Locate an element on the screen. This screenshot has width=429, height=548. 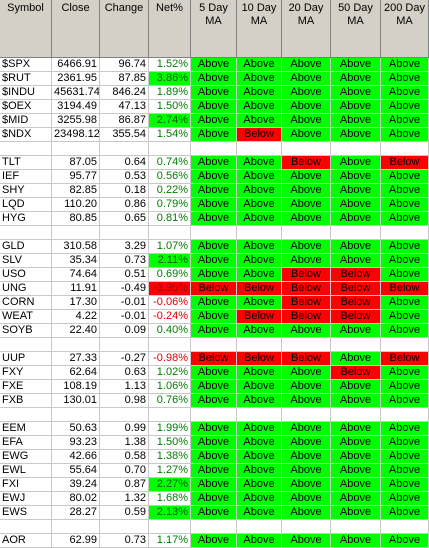
net-cell: 1.17% is located at coordinates (170, 541).